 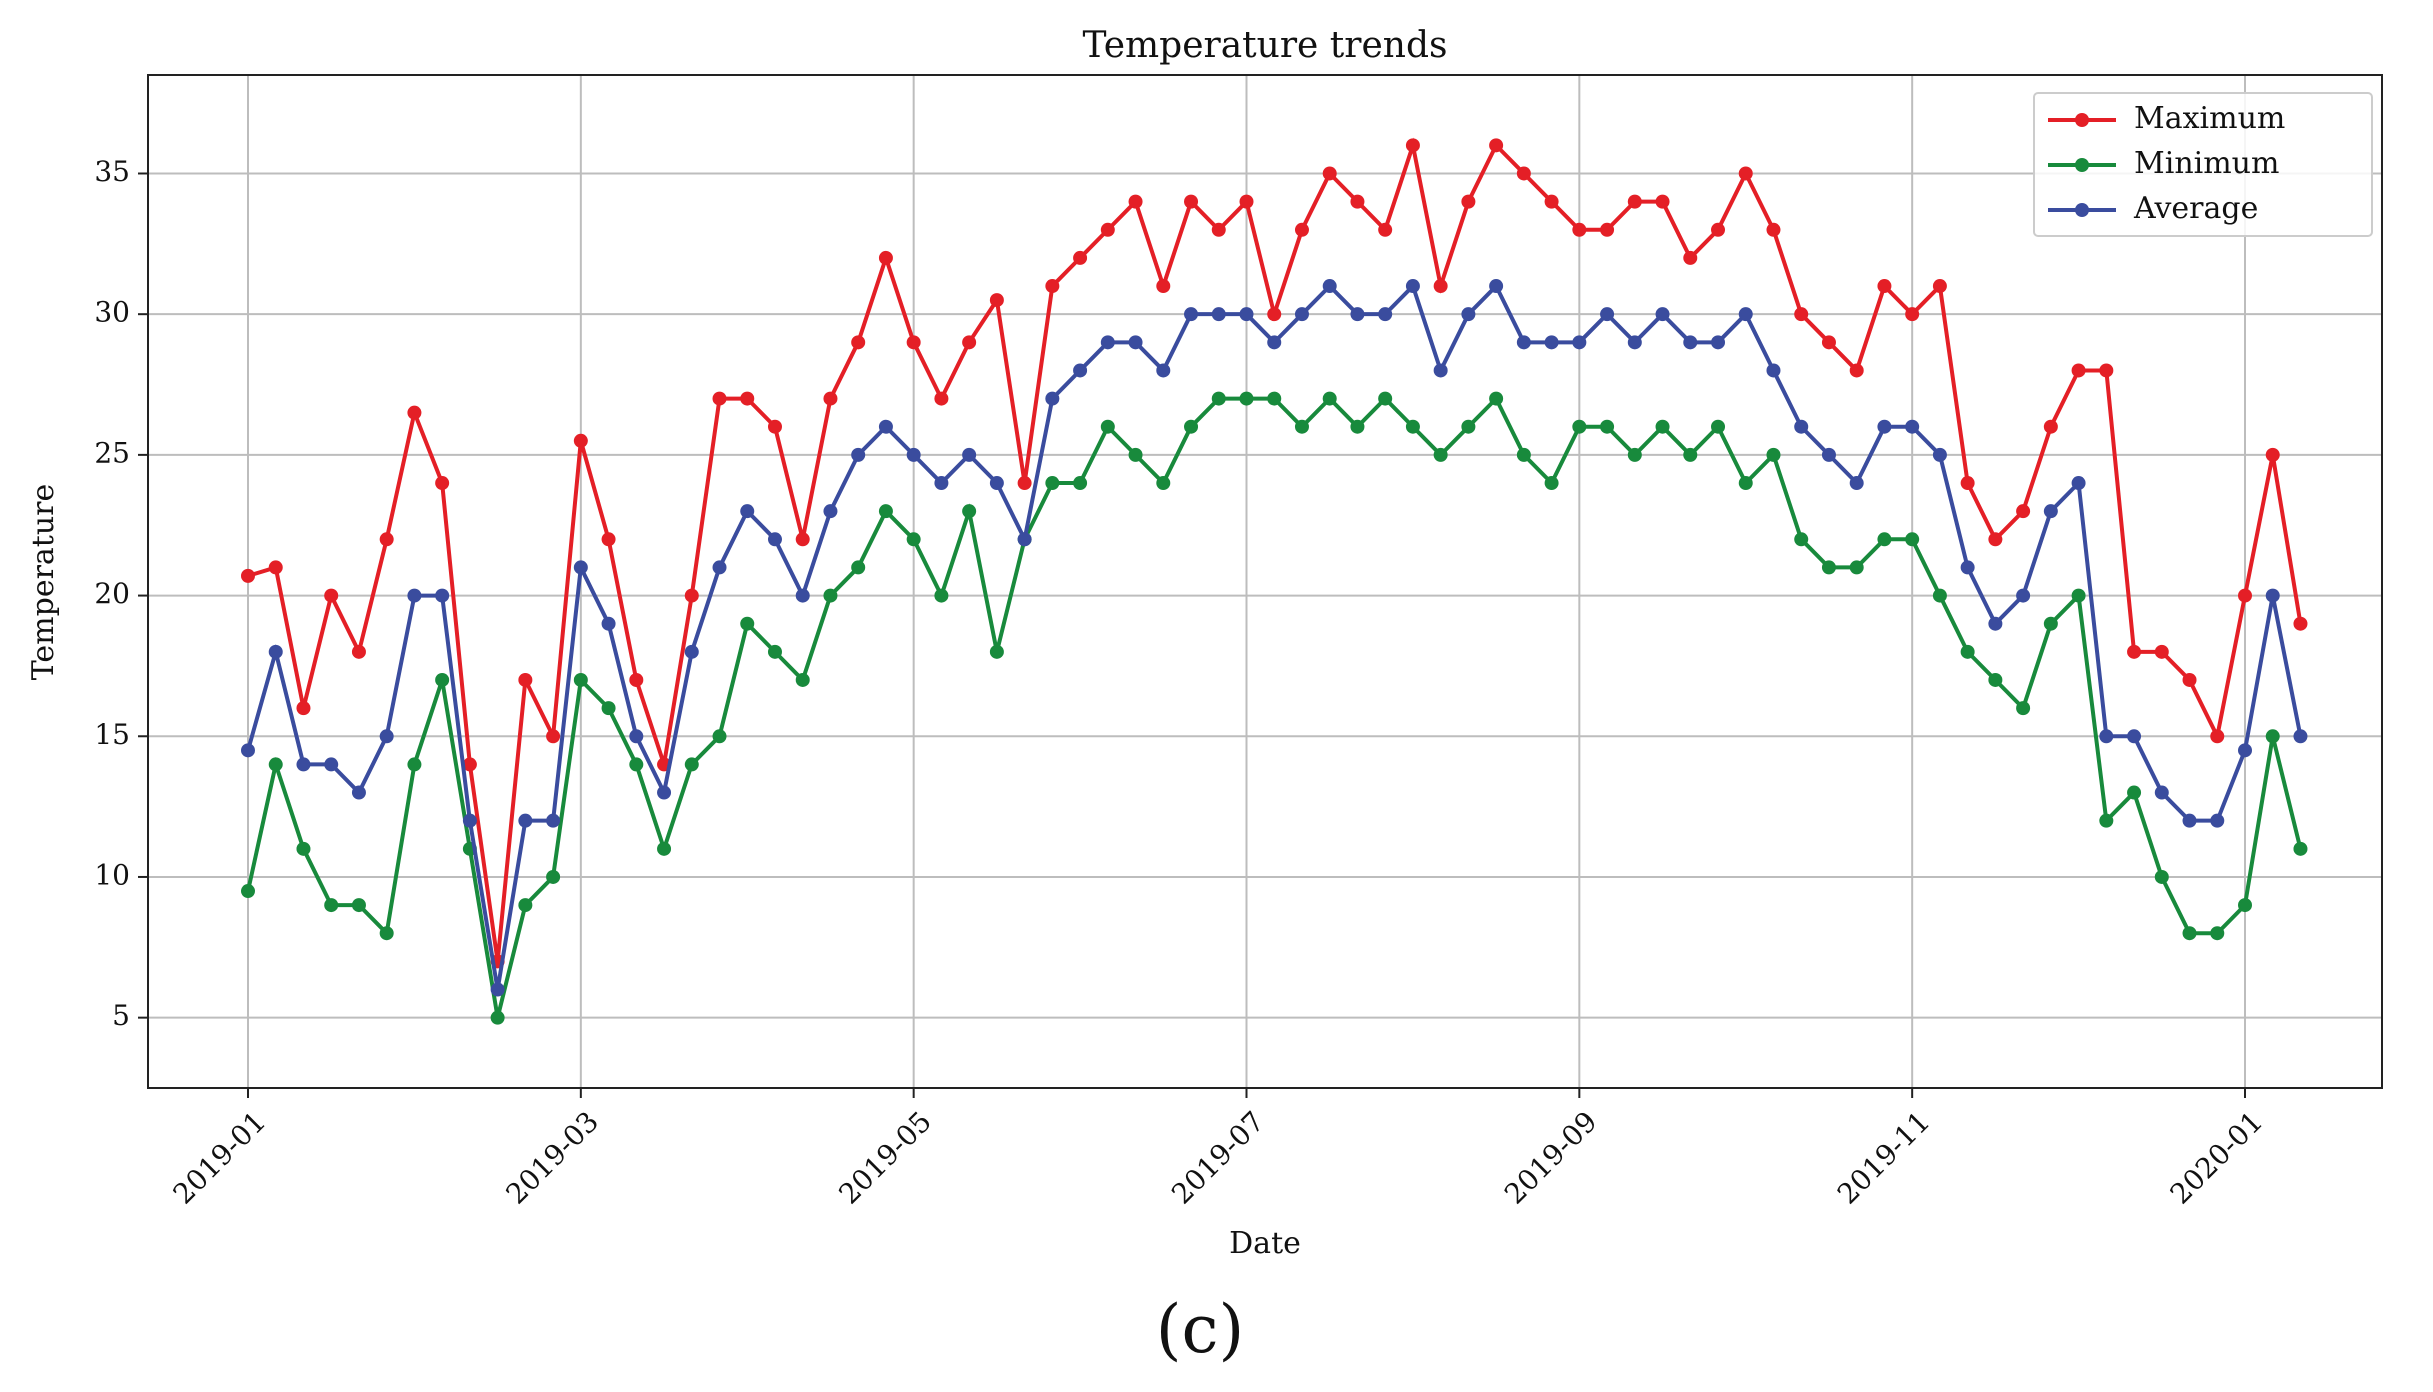 I want to click on x-tick-label: 2019-03, so click(x=552, y=1158).